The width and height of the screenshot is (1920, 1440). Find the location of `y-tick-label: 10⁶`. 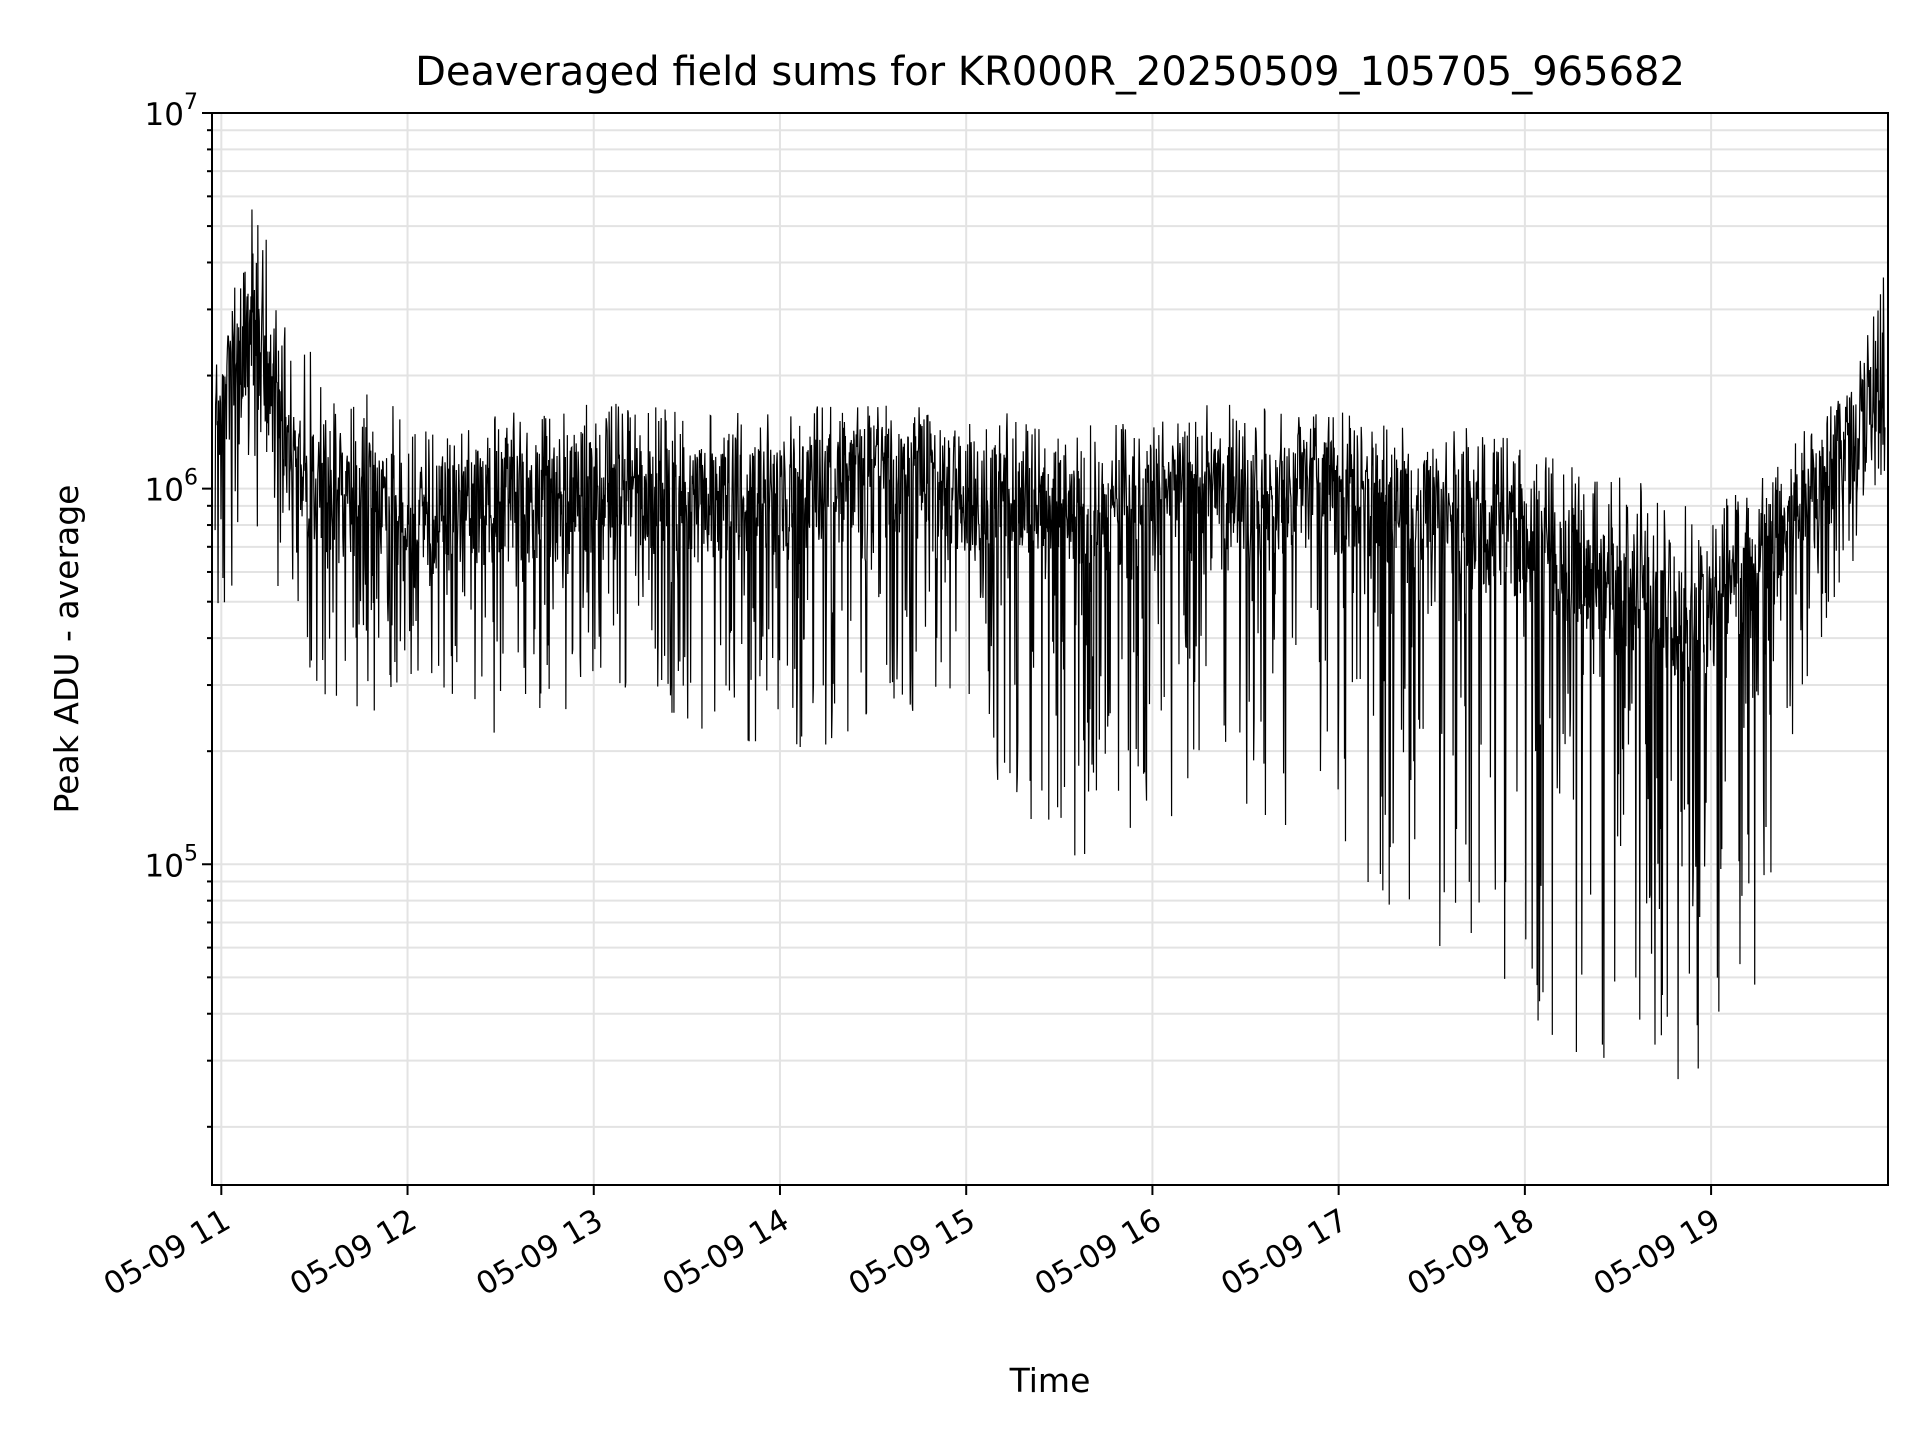

y-tick-label: 10⁶ is located at coordinates (171, 487).